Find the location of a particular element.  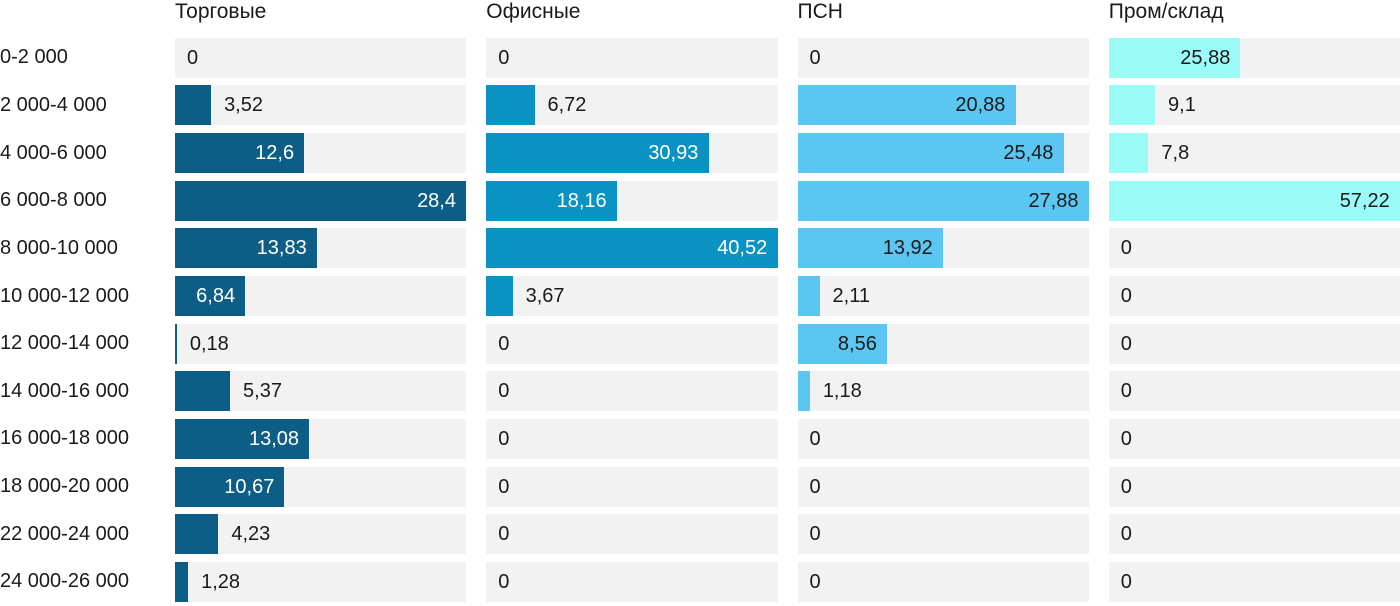

bar-value-label: 25,88 is located at coordinates (1205, 57).